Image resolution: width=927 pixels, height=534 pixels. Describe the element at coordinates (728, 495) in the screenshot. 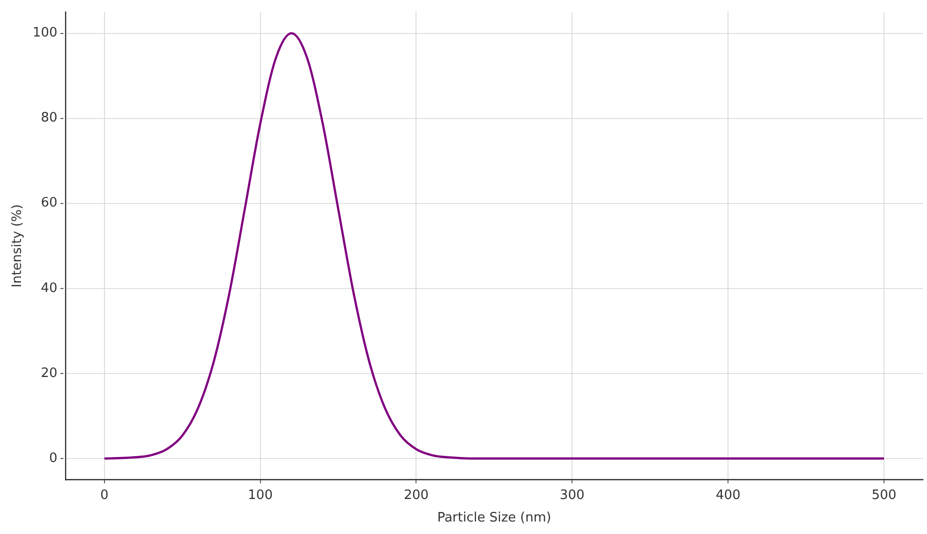

I see `x-tick-label: 400` at that location.